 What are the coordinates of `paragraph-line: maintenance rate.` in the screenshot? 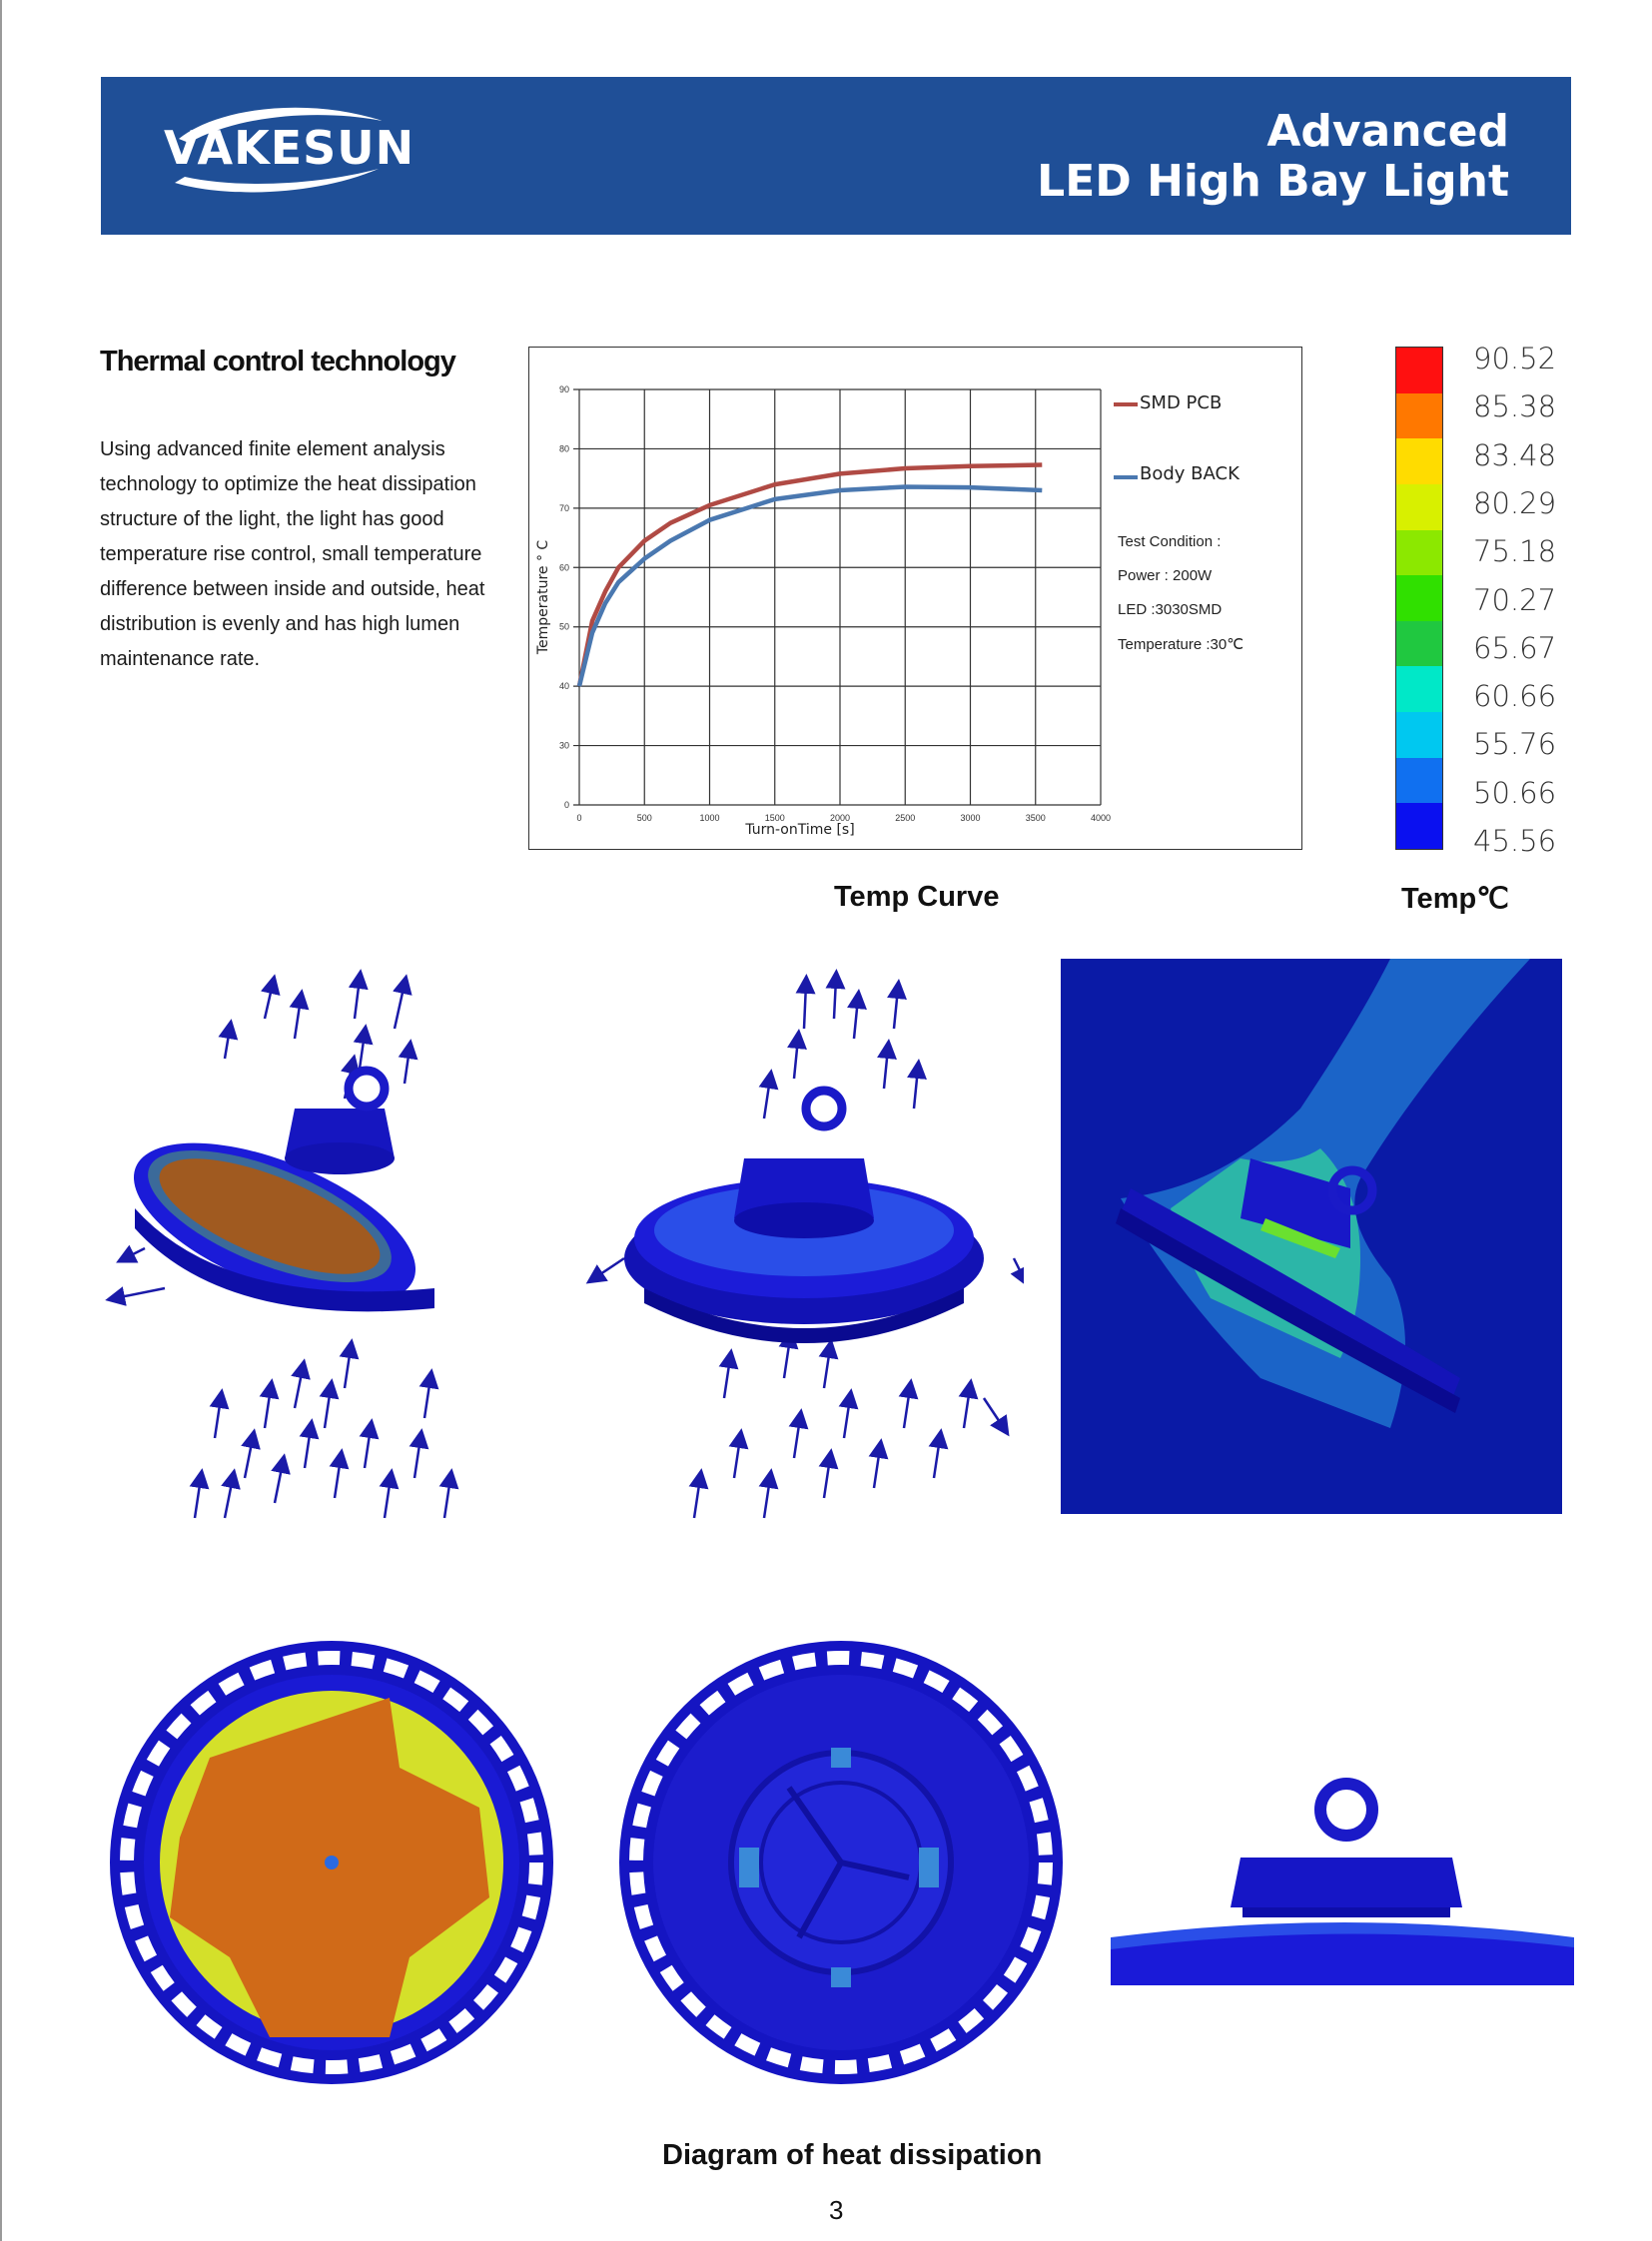 It's located at (180, 659).